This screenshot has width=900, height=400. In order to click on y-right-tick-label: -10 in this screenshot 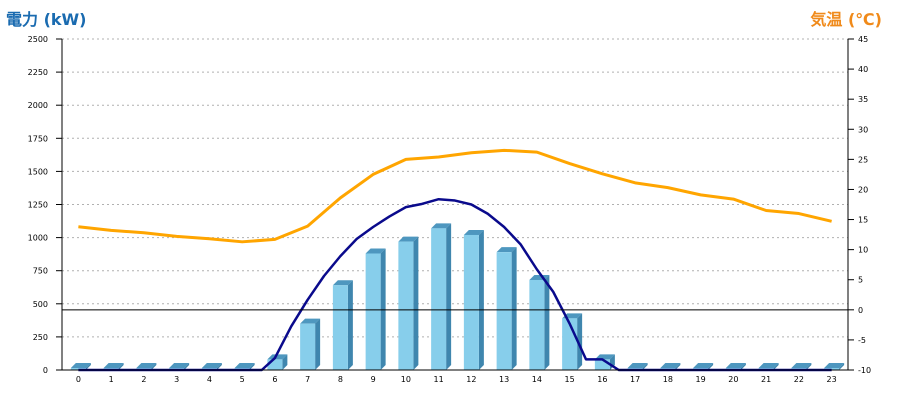, I will do `click(864, 370)`.